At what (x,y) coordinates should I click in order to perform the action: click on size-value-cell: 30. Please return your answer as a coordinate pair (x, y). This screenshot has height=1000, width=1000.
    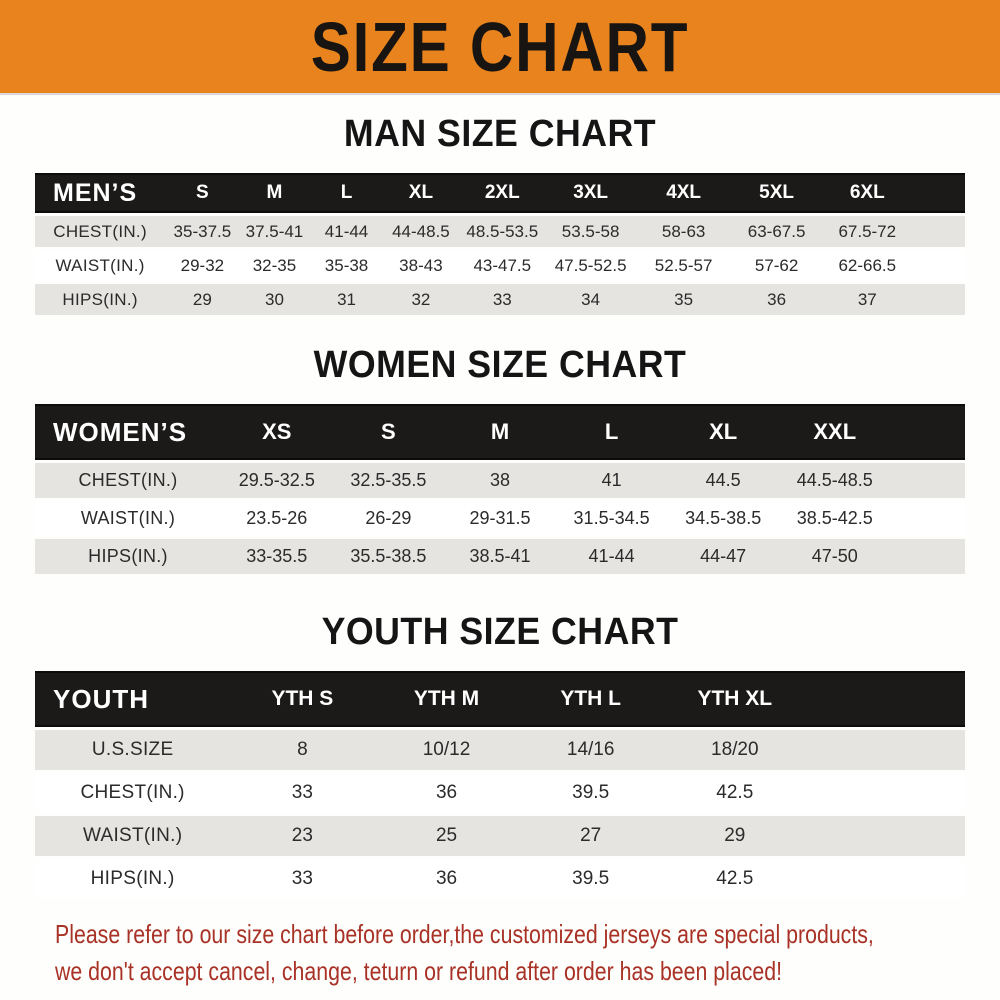
    Looking at the image, I should click on (274, 299).